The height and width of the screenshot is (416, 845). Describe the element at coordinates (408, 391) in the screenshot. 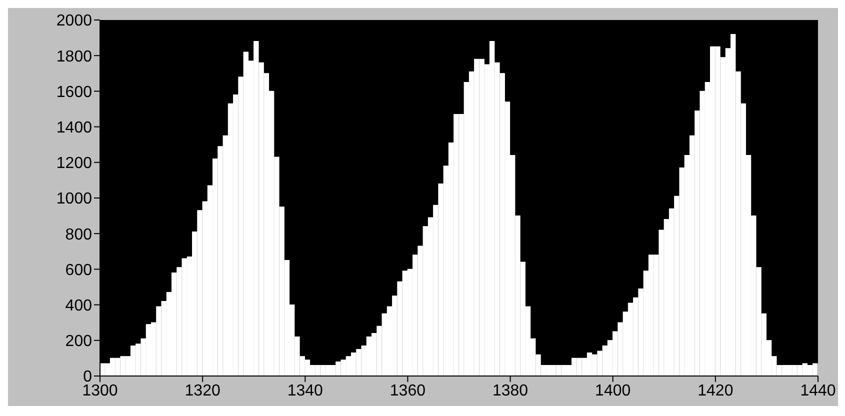

I see `x-tick-label: 1360` at that location.